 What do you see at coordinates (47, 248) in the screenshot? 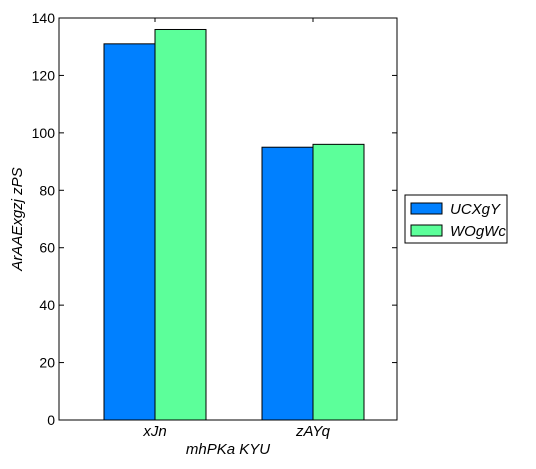
I see `y-tick-label: 60` at bounding box center [47, 248].